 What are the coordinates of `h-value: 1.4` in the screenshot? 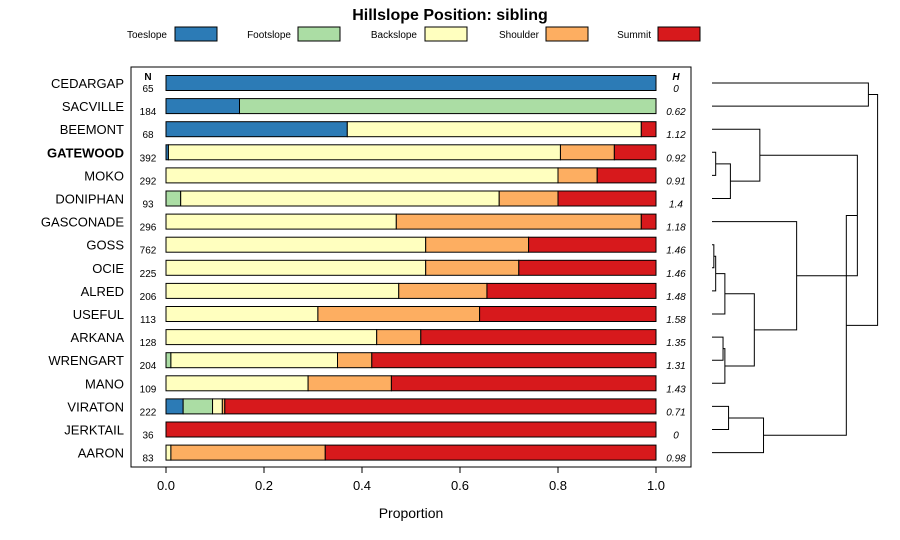 It's located at (676, 205).